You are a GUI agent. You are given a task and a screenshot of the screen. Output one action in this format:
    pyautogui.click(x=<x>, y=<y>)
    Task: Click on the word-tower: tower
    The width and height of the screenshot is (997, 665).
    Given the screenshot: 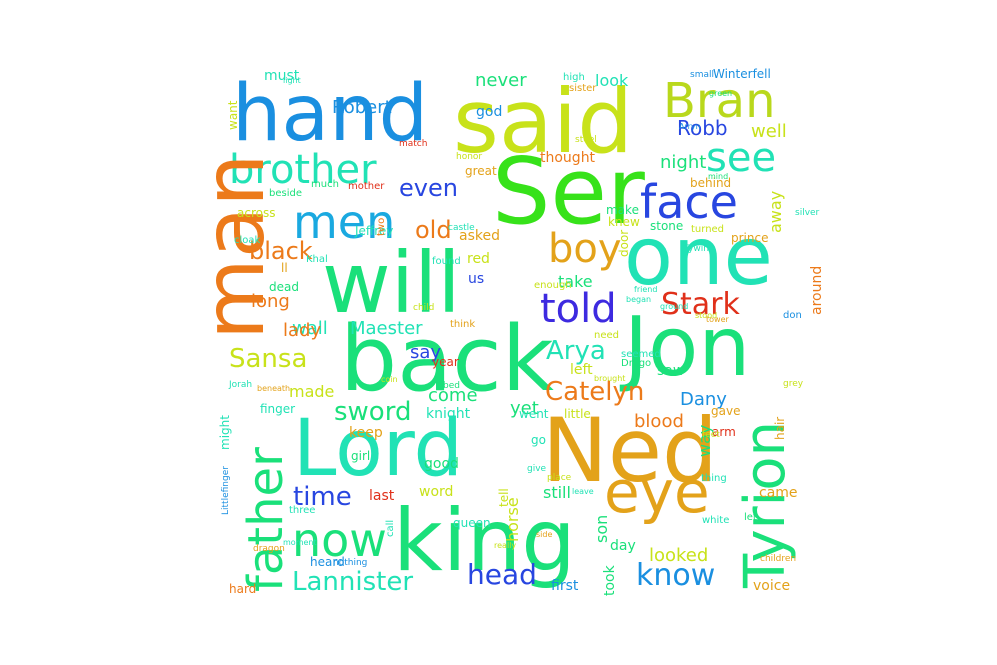 What is the action you would take?
    pyautogui.click(x=717, y=319)
    